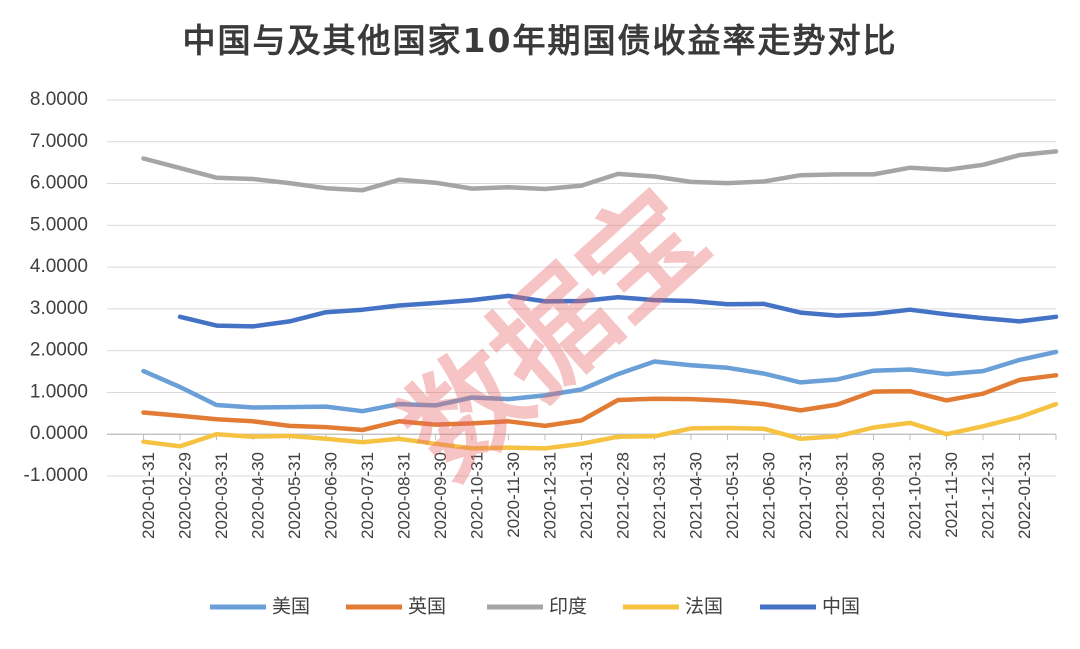  Describe the element at coordinates (1024, 495) in the screenshot. I see `x-tick-label: 2022-01-31` at that location.